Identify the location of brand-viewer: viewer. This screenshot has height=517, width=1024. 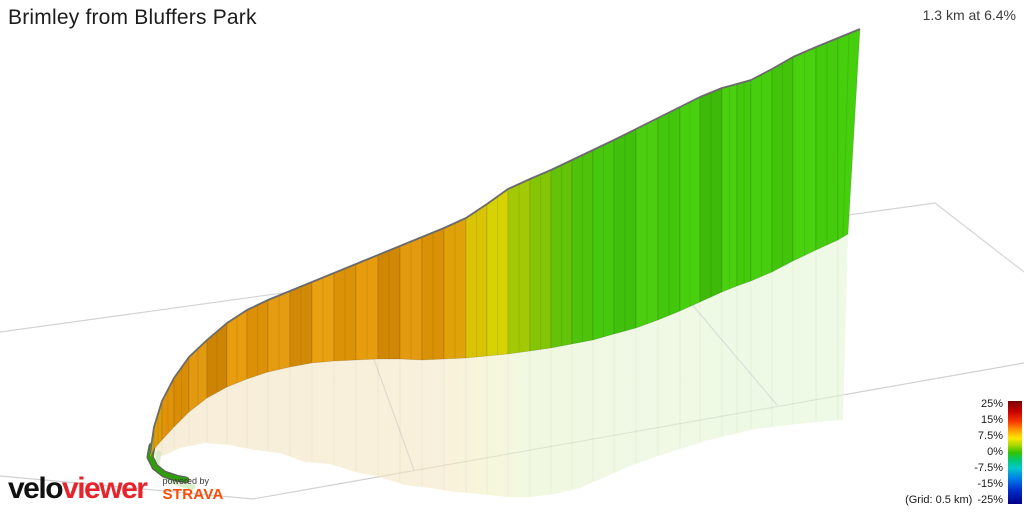
(105, 488).